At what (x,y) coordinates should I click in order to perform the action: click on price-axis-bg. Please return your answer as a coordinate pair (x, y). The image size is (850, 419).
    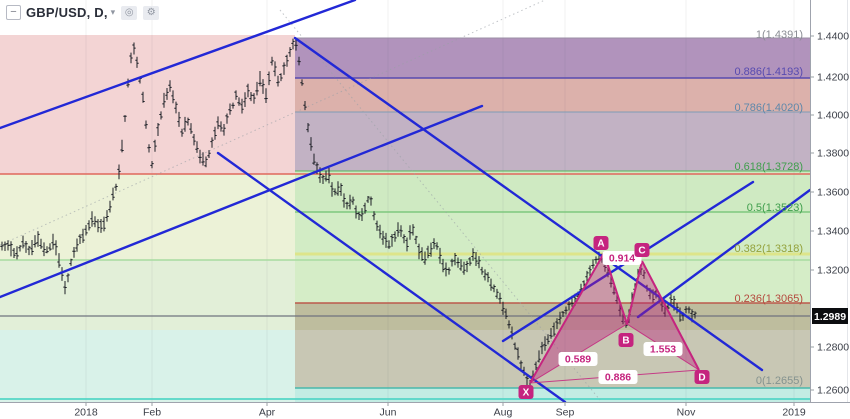
    Looking at the image, I should click on (830, 209).